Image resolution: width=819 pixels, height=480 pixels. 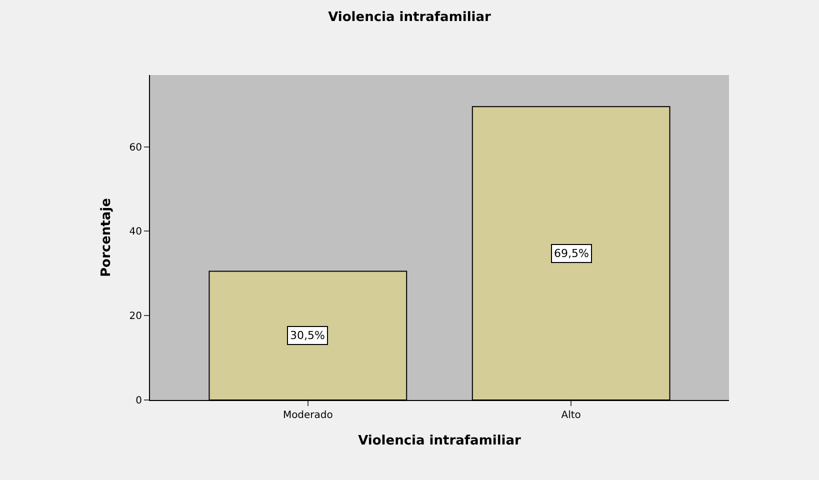 What do you see at coordinates (135, 316) in the screenshot?
I see `y-tick-label: 20` at bounding box center [135, 316].